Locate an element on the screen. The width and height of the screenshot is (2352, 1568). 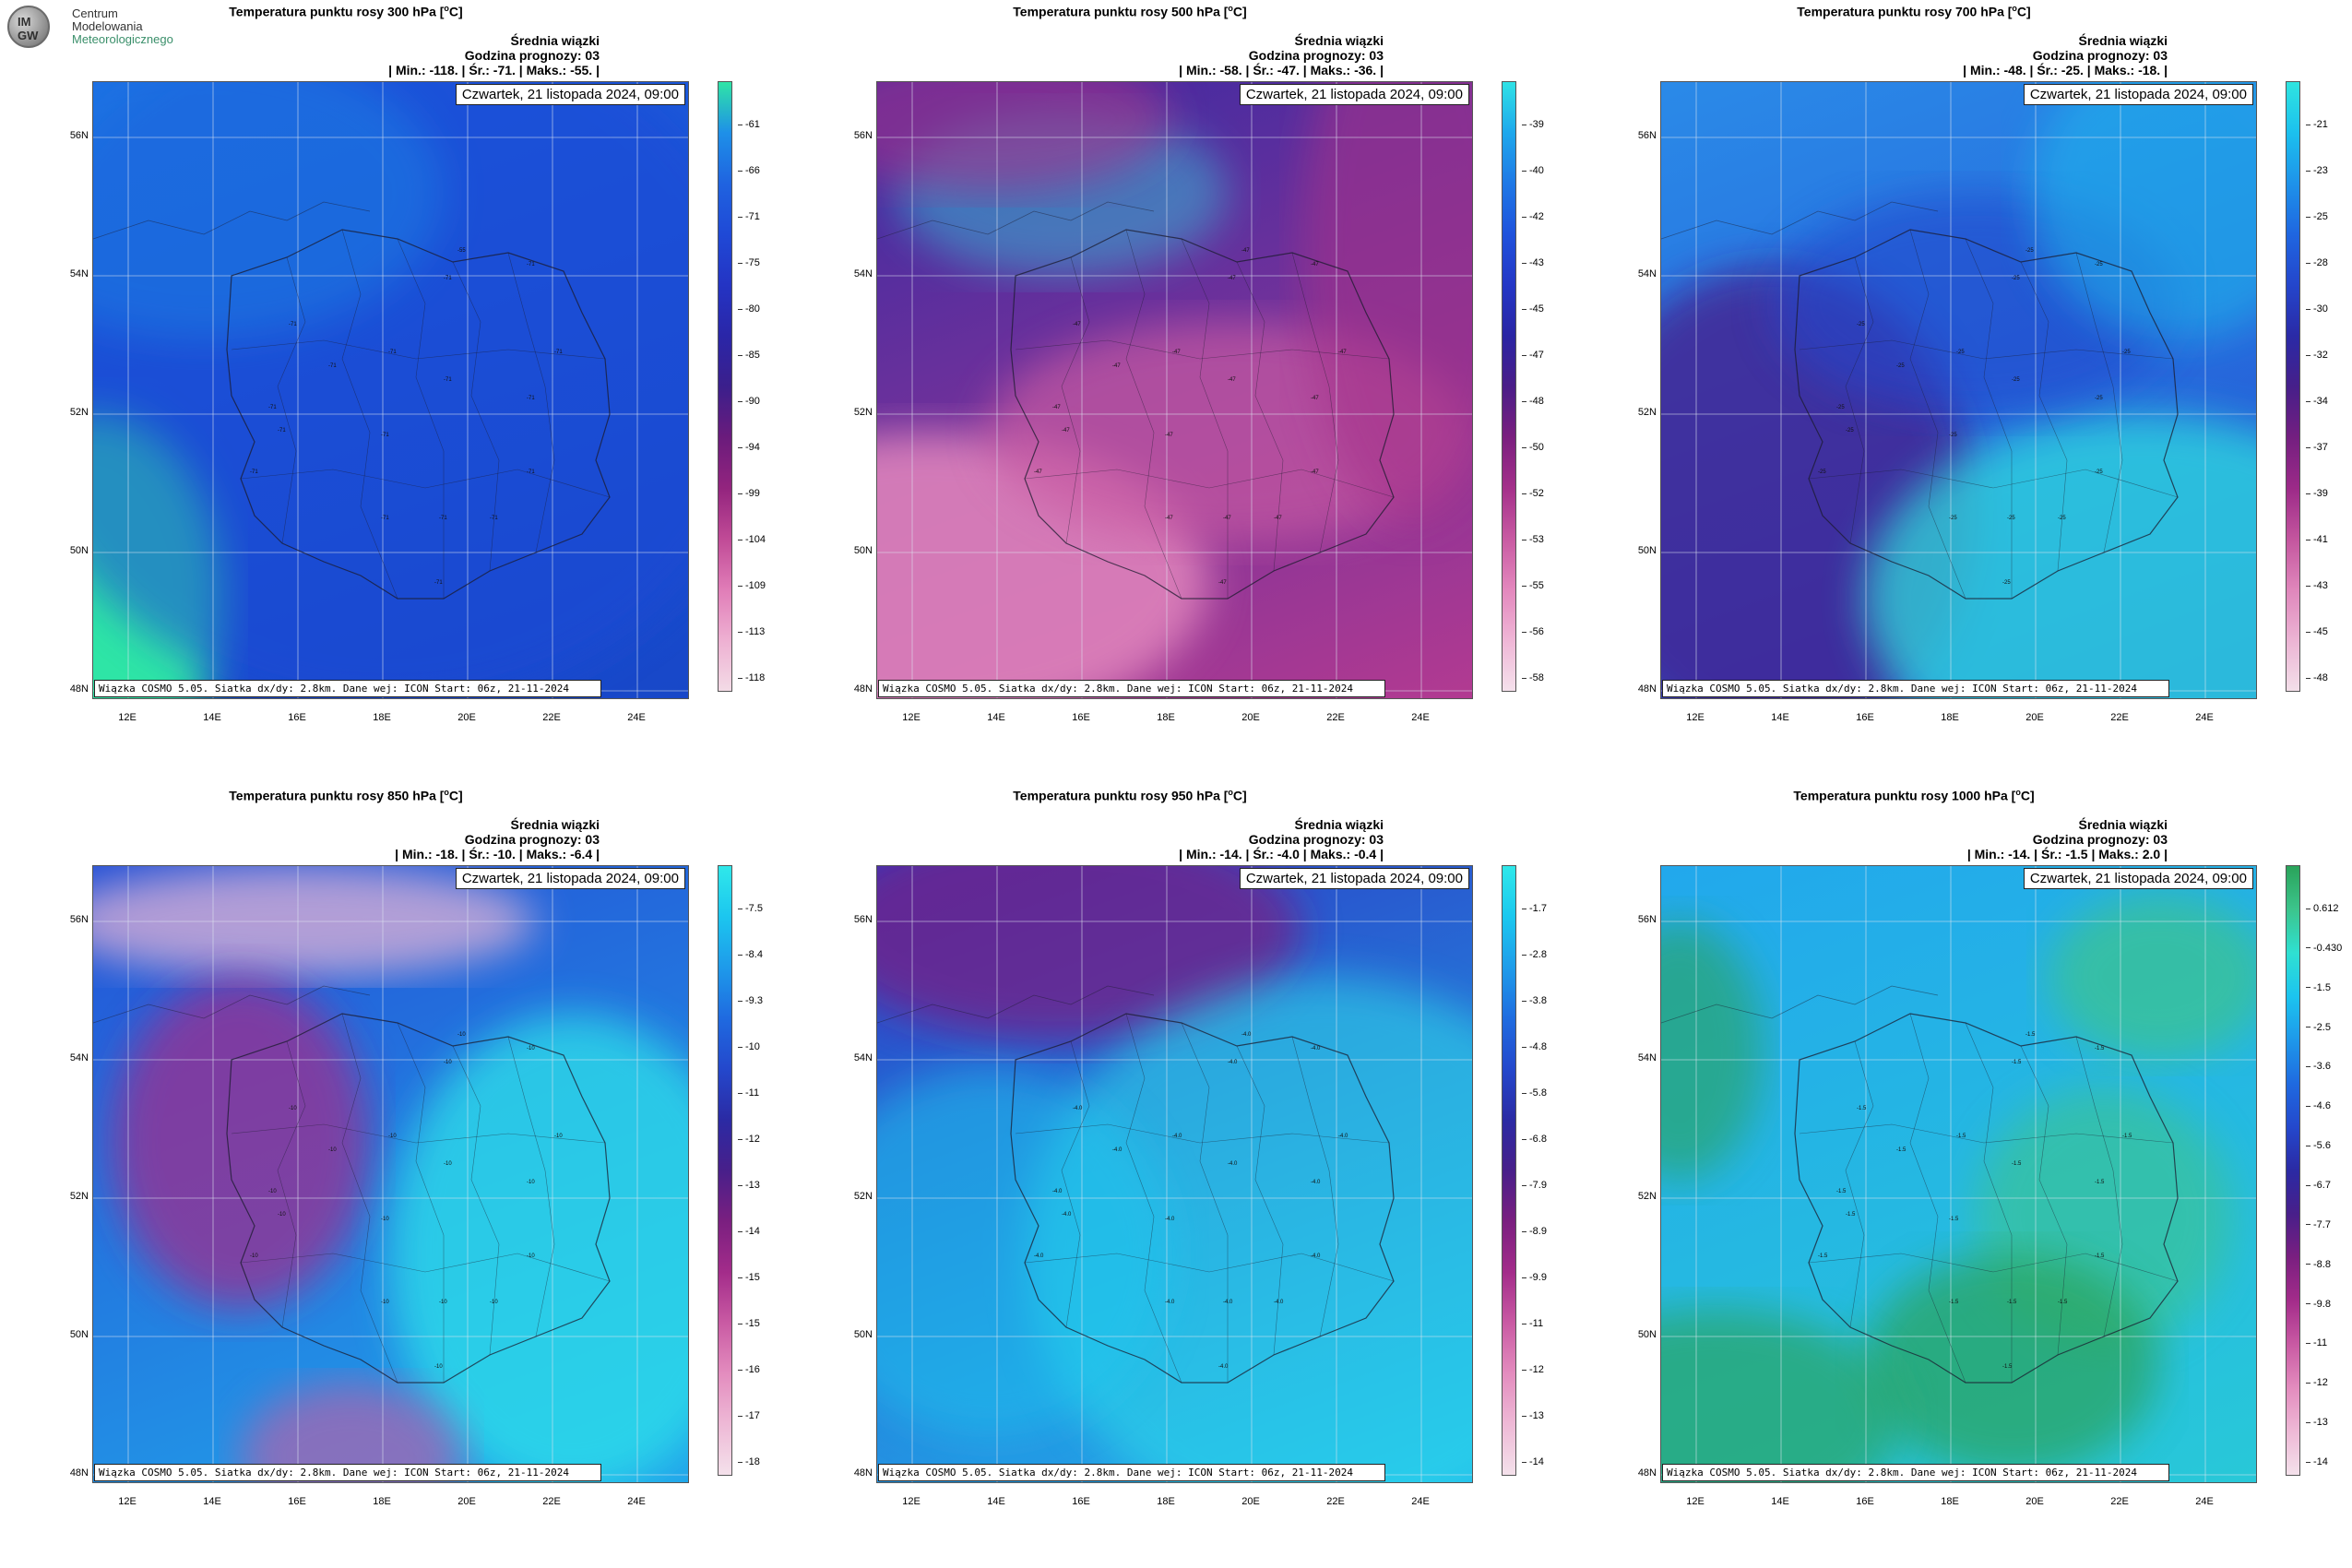
colorbar-tick-label: -23 is located at coordinates (2317, 170).